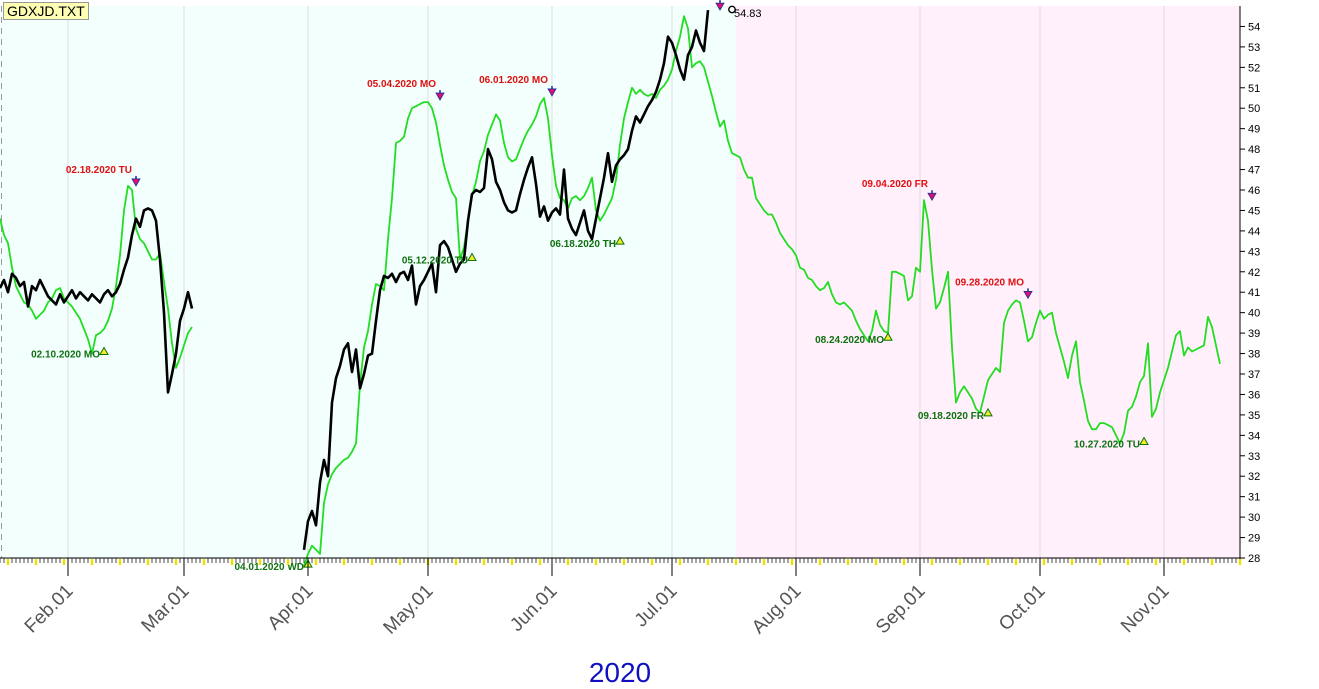 This screenshot has height=689, width=1319. Describe the element at coordinates (518, 86) in the screenshot. I see `peak-annotation-6: 06.01.2020 MO` at that location.